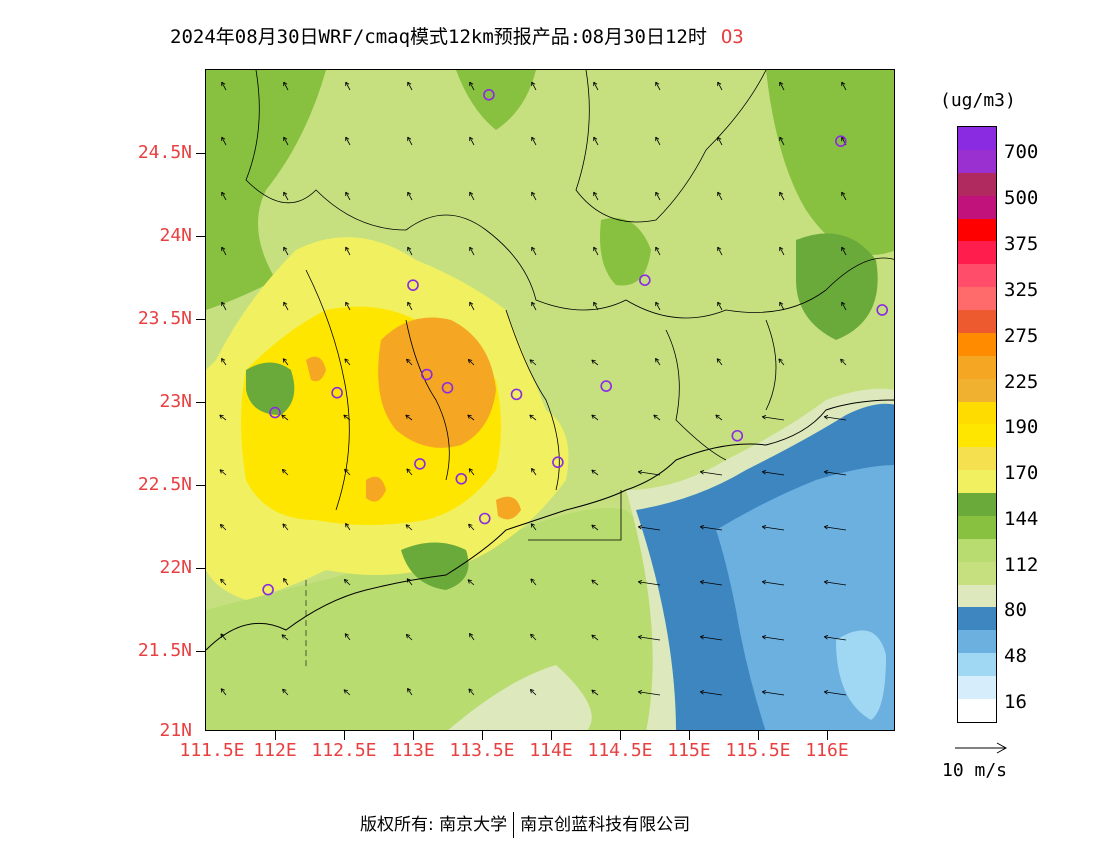  What do you see at coordinates (496, 100) in the screenshot?
I see `contour-144-north` at bounding box center [496, 100].